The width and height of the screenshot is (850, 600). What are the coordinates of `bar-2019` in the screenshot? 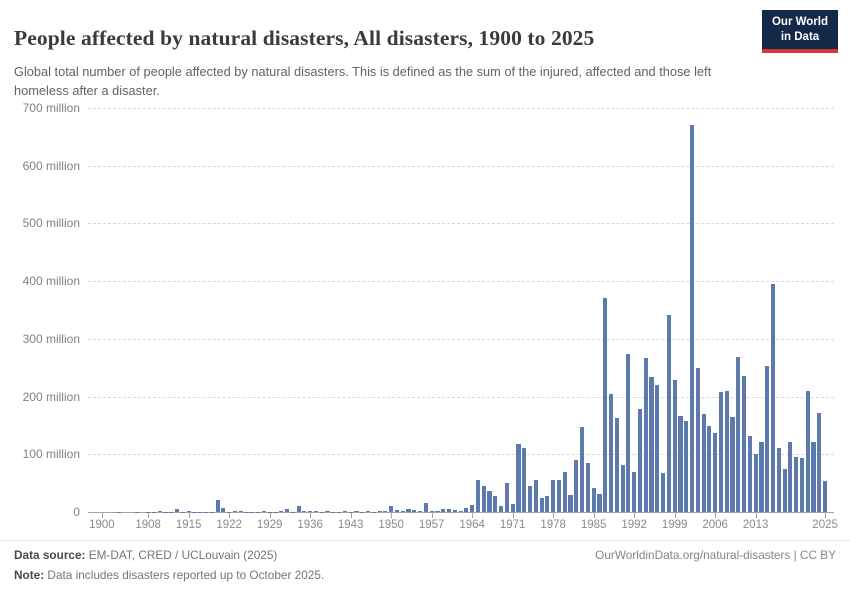 It's located at (790, 477).